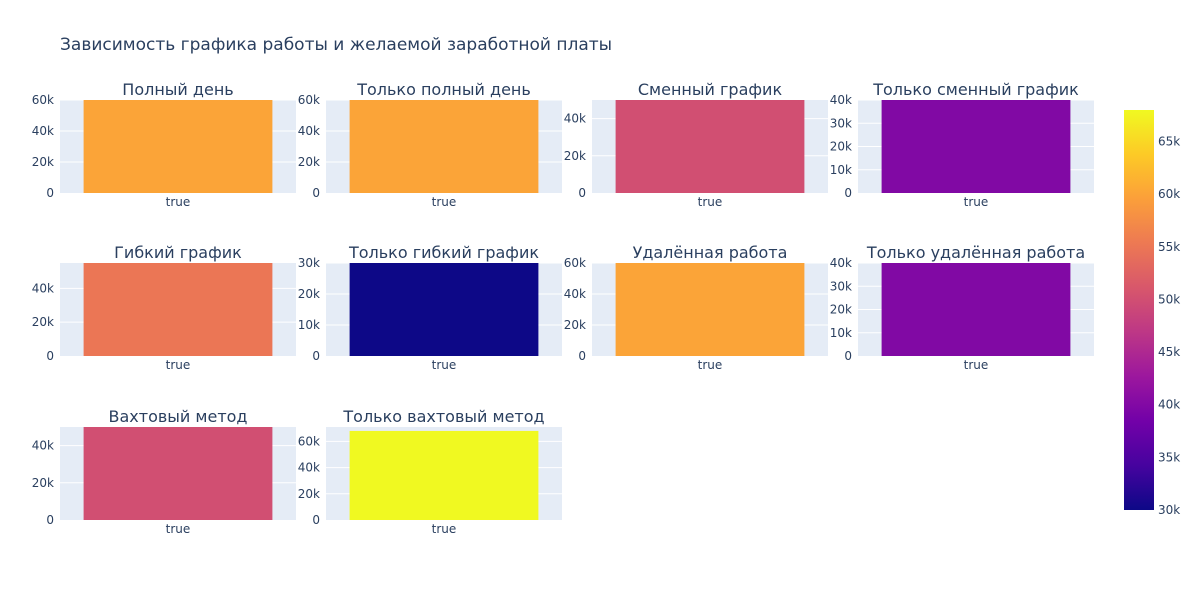 This screenshot has height=600, width=1200. Describe the element at coordinates (1169, 247) in the screenshot. I see `colorbar-tick-label: 55k` at that location.